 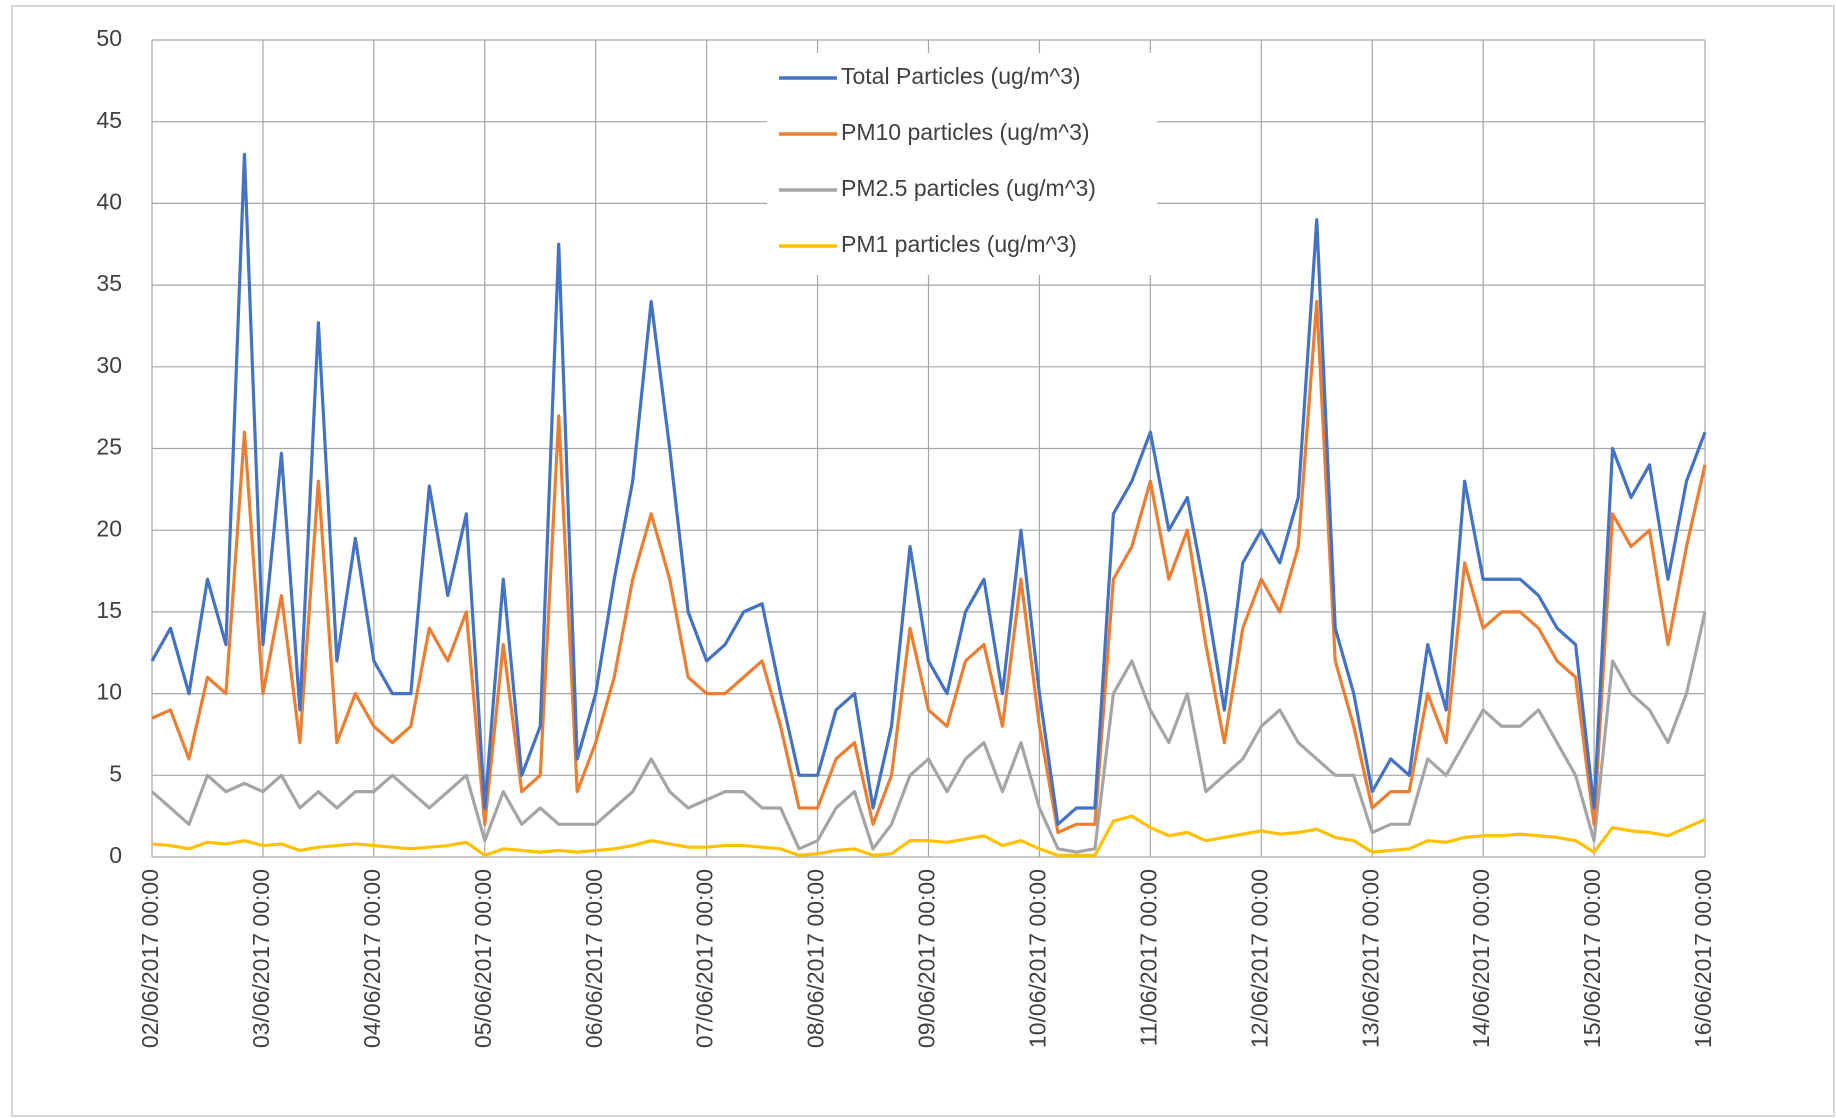 I want to click on legend-box, so click(x=962, y=164).